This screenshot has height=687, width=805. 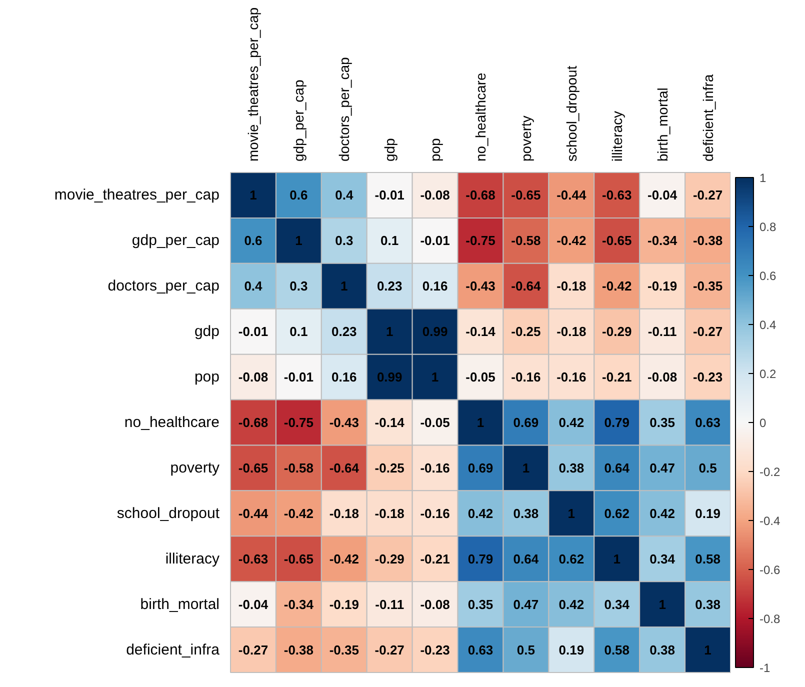 I want to click on data-label: 0.6, so click(x=299, y=195).